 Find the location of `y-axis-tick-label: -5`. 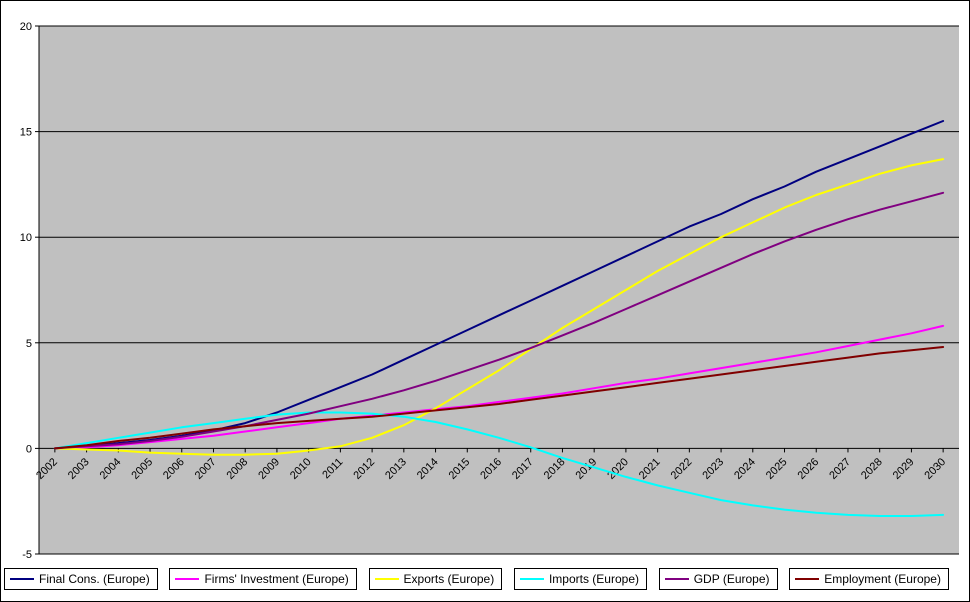

y-axis-tick-label: -5 is located at coordinates (27, 555).